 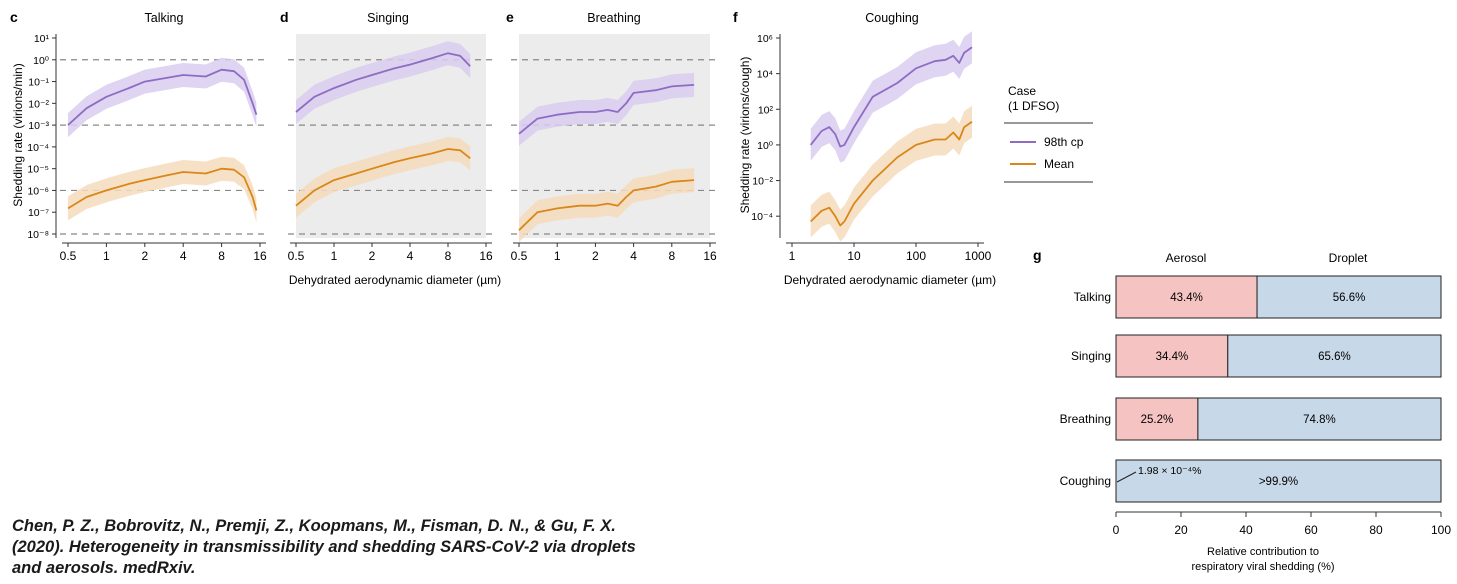 I want to click on legend-label-mean: Mean, so click(x=1059, y=164).